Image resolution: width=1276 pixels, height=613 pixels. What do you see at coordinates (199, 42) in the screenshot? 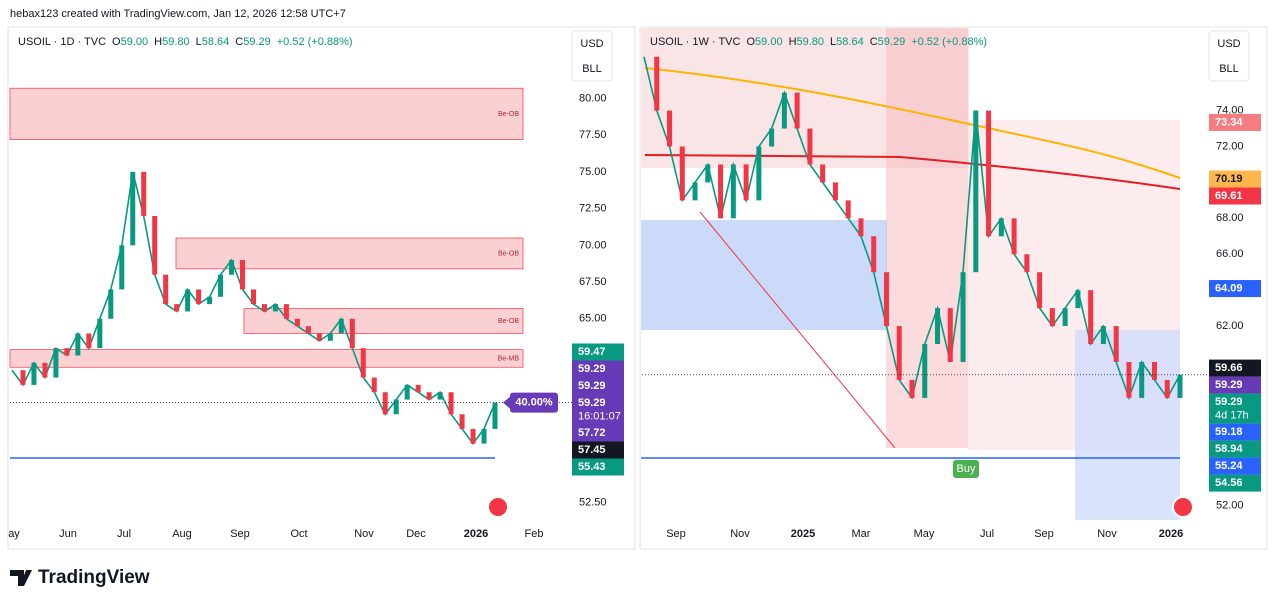
I see `legend-low-label: L` at bounding box center [199, 42].